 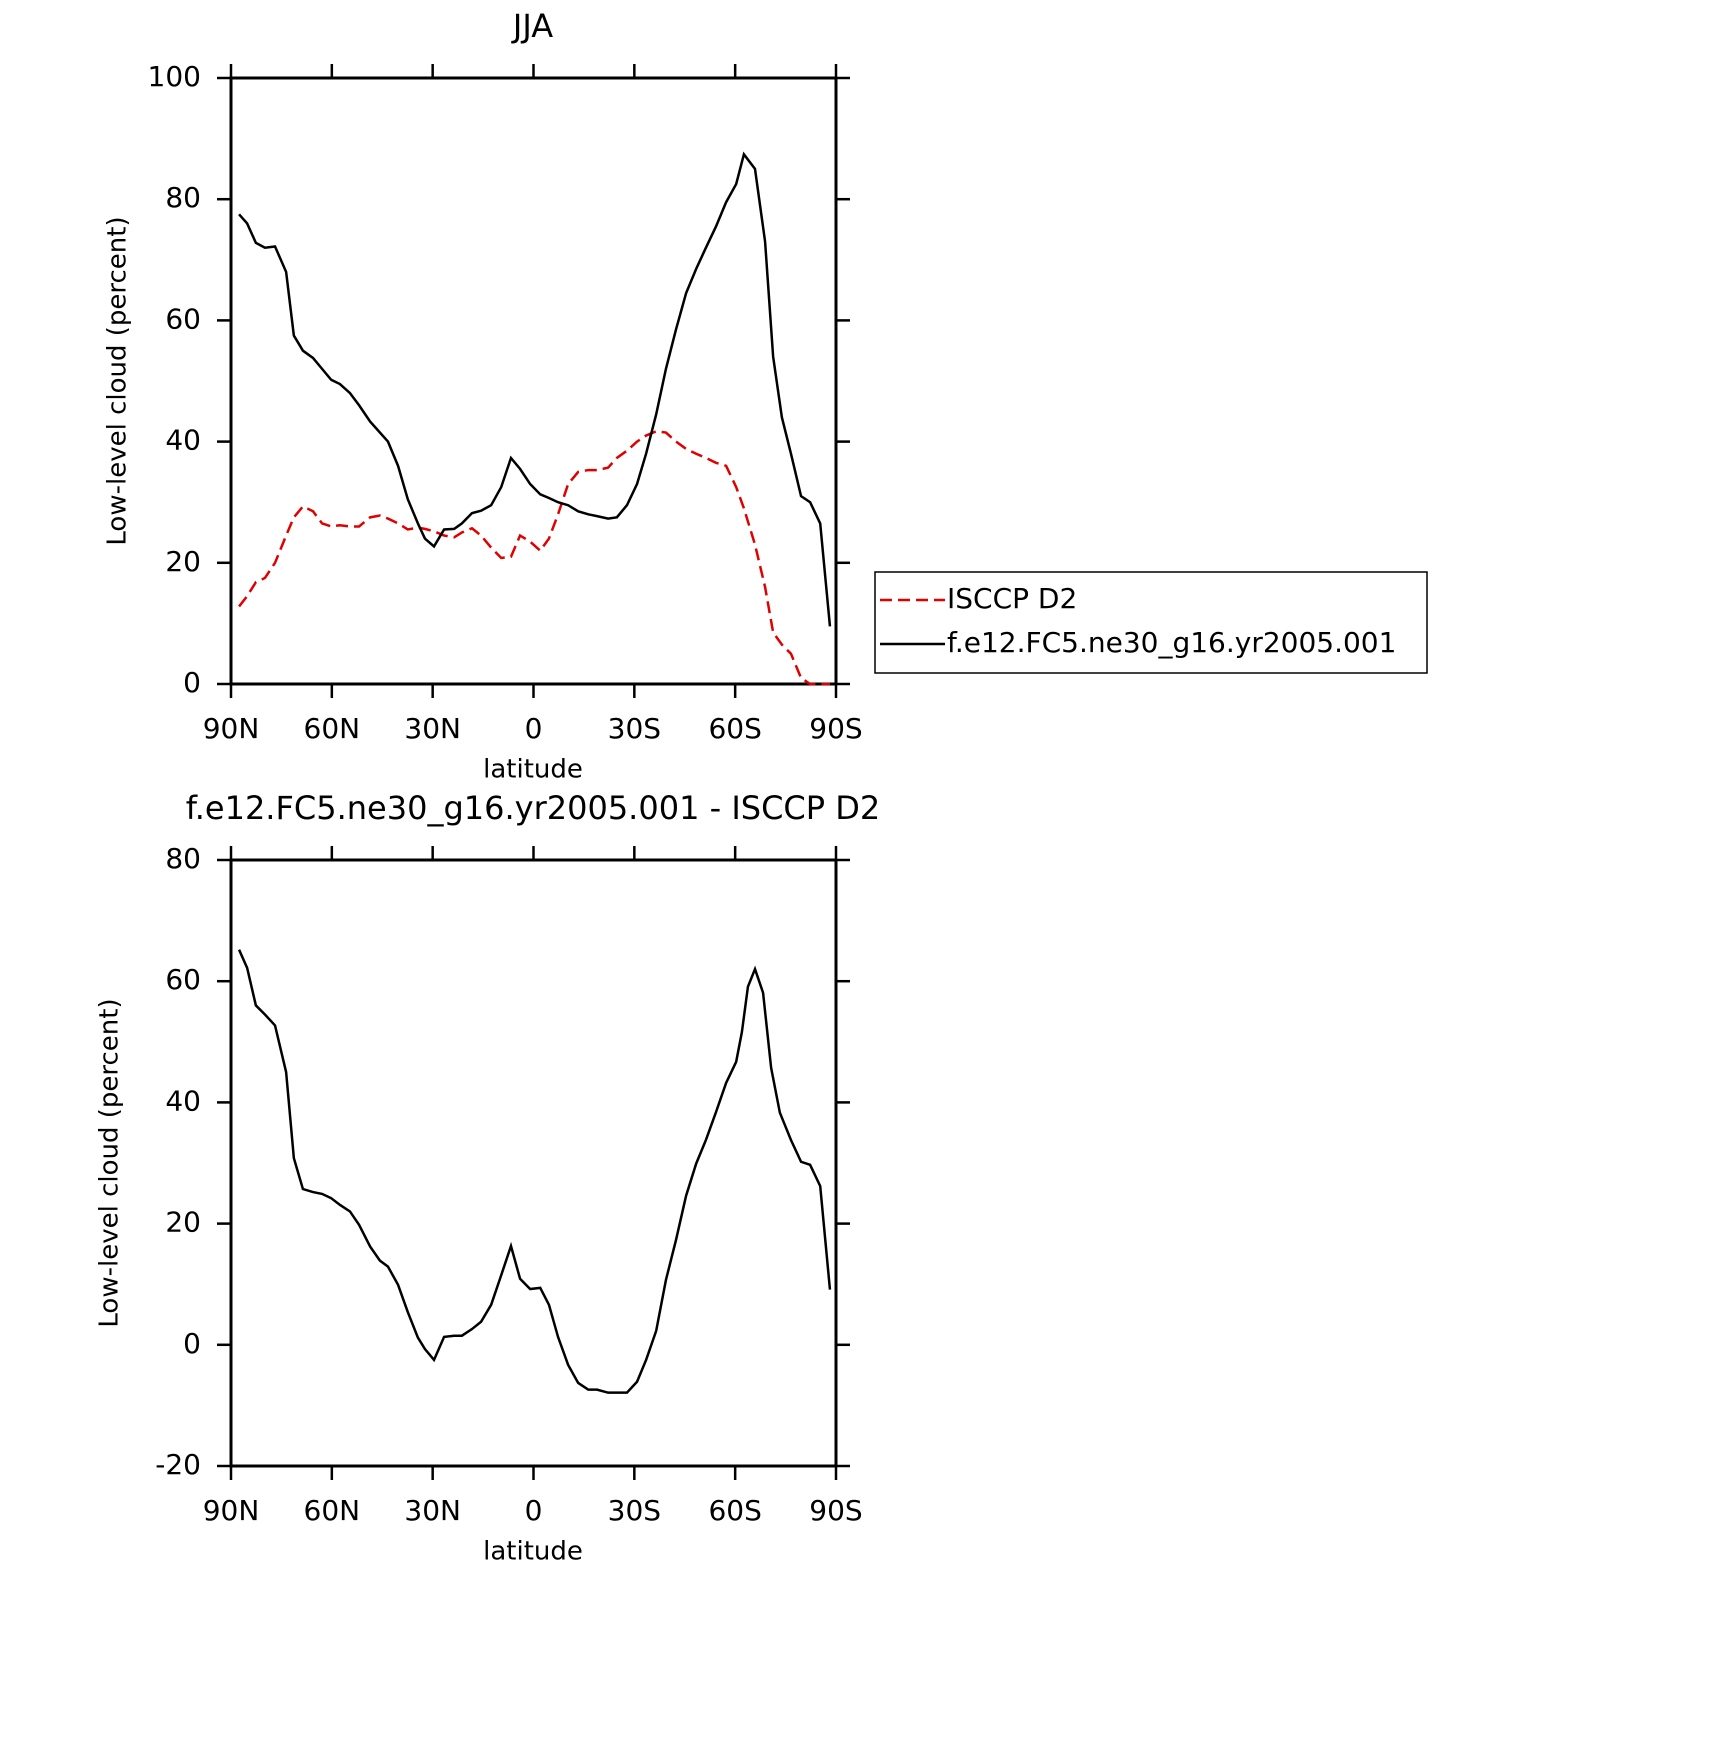 What do you see at coordinates (178, 1464) in the screenshot?
I see `y-tick-label: -20` at bounding box center [178, 1464].